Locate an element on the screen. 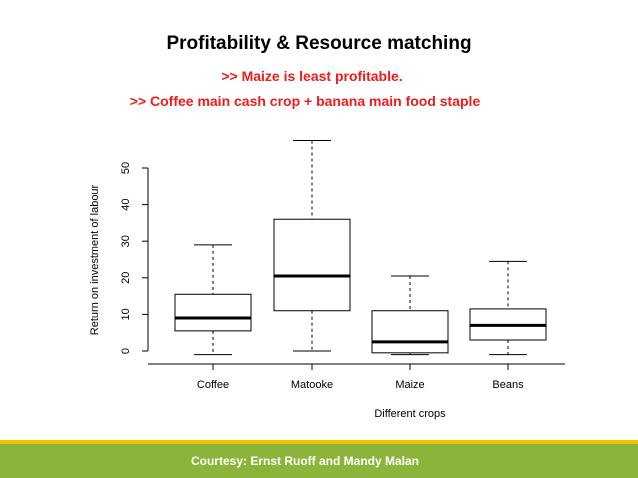 The image size is (638, 478). box-beans is located at coordinates (508, 308).